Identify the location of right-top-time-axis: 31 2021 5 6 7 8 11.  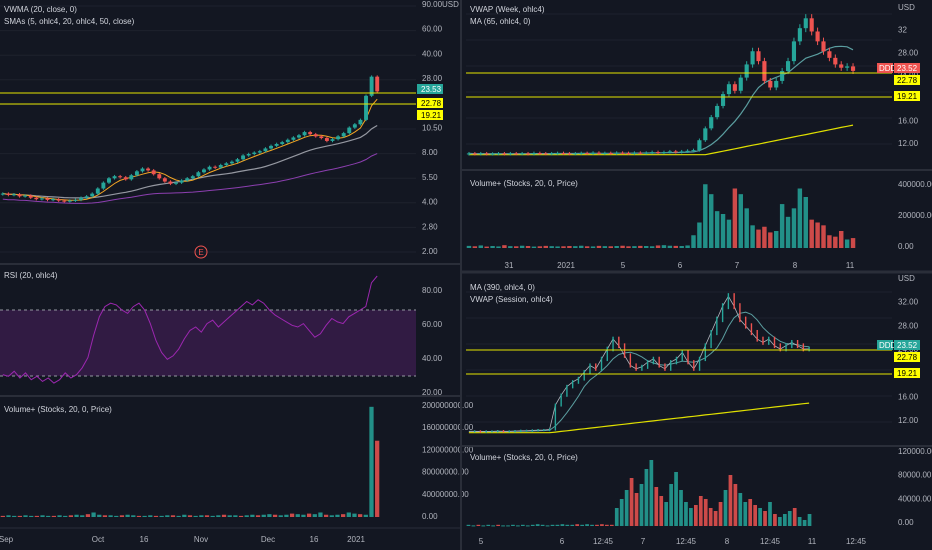
(680, 265).